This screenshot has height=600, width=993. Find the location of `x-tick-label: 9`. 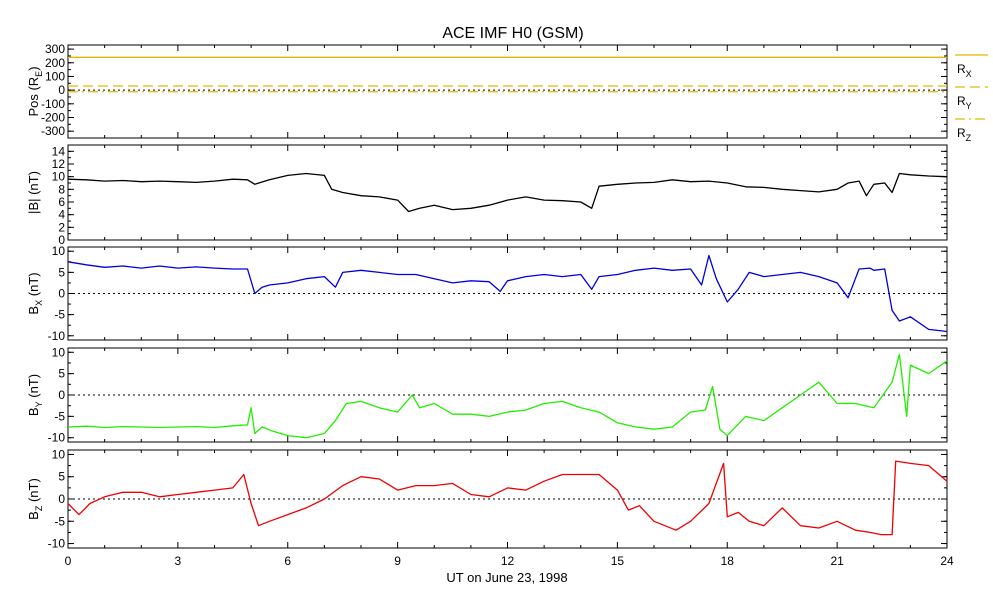

x-tick-label: 9 is located at coordinates (397, 561).